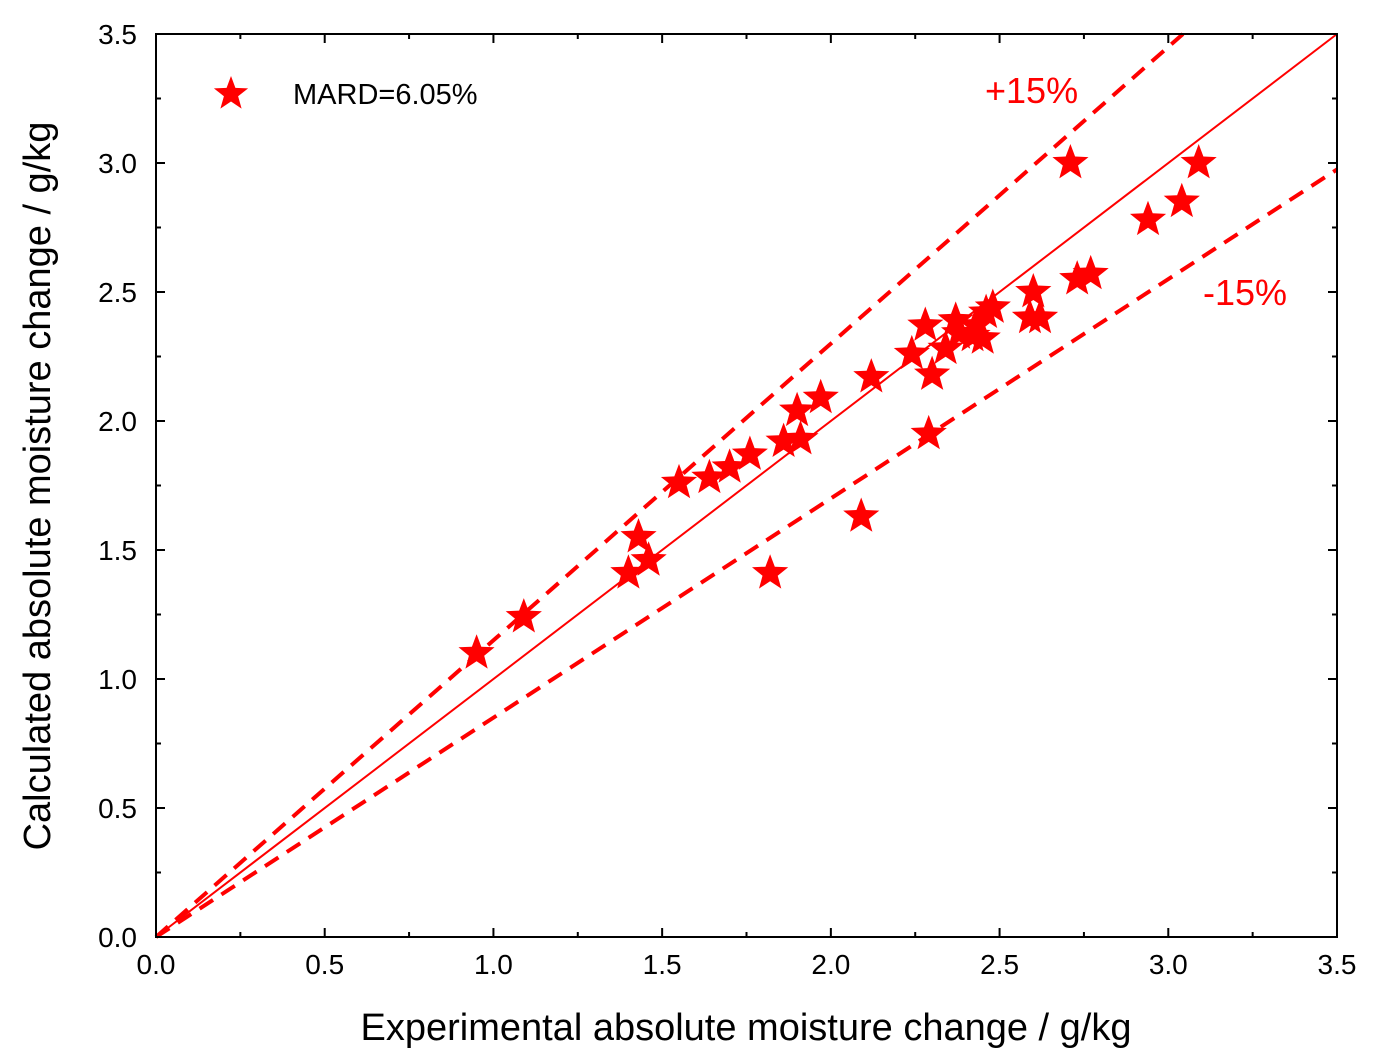 This screenshot has height=1059, width=1381. Describe the element at coordinates (117, 34) in the screenshot. I see `y-tick-label: 3.5` at that location.